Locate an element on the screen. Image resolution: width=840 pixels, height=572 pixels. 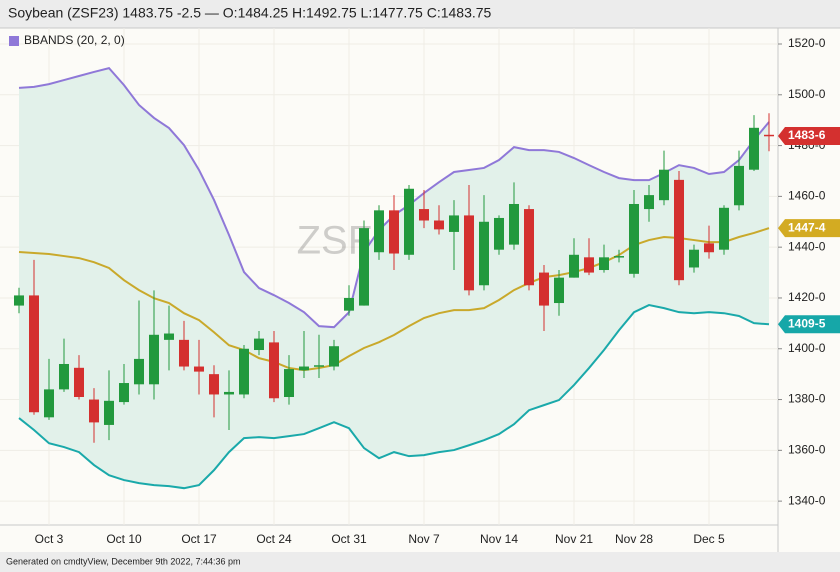
legend-label: BBANDS (20, 2, 0) is located at coordinates (74, 40).